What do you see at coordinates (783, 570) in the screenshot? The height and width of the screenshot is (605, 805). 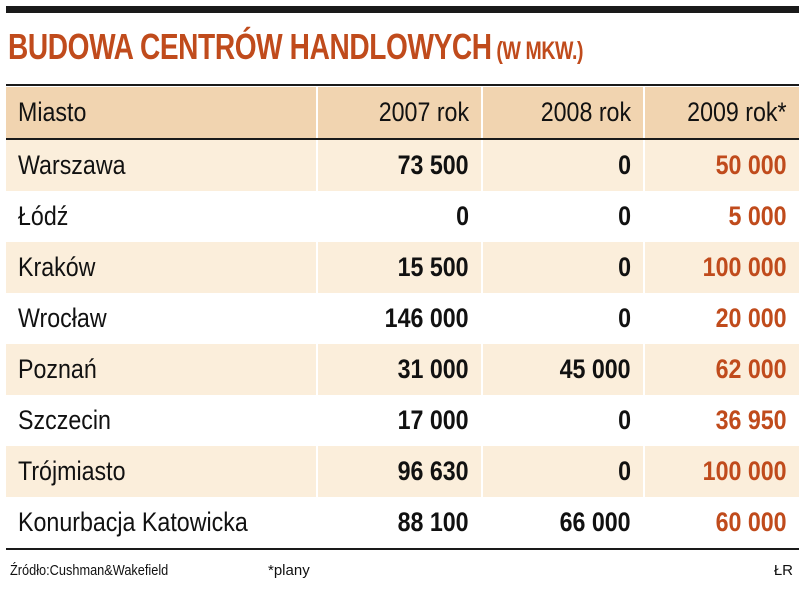 I see `author-initials: ŁR` at bounding box center [783, 570].